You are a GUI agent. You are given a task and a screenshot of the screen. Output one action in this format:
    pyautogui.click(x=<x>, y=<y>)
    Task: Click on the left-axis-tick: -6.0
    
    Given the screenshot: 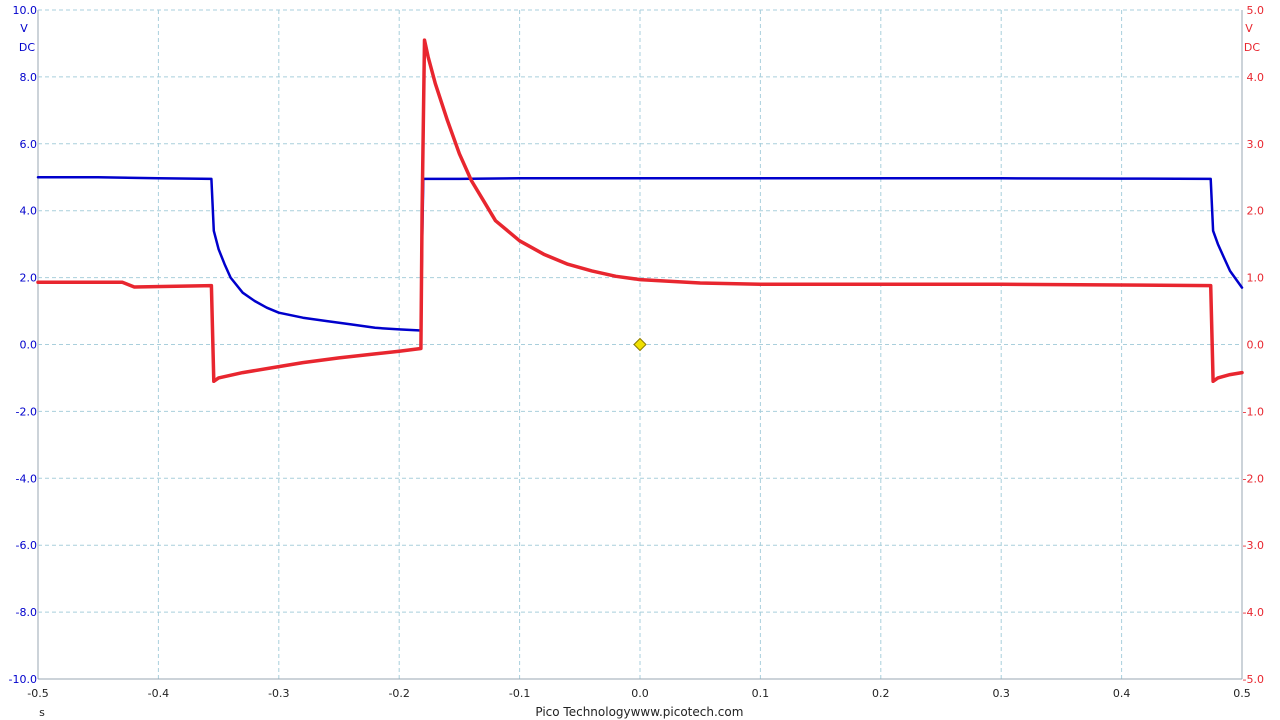 What is the action you would take?
    pyautogui.click(x=26, y=545)
    